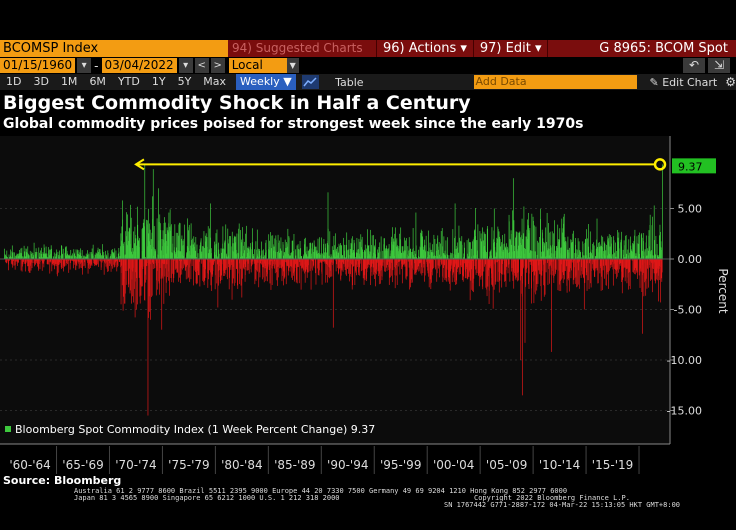 The height and width of the screenshot is (530, 736). I want to click on period-ytd: YTD, so click(128, 81).